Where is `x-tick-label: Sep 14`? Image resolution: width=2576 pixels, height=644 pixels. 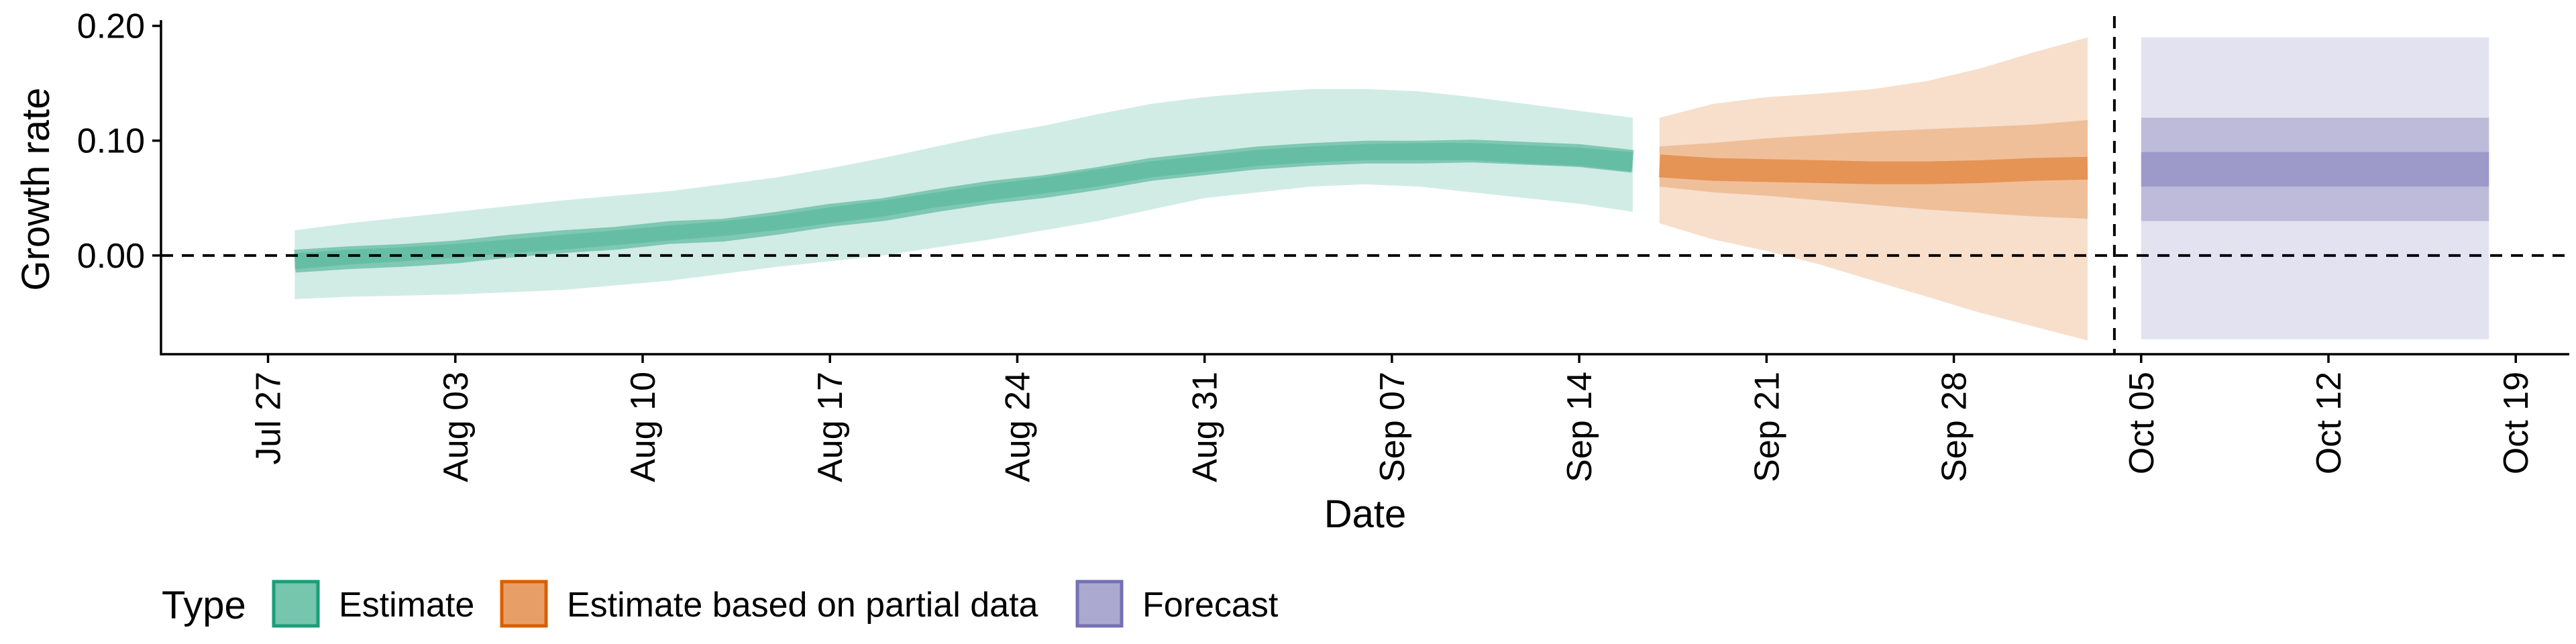
x-tick-label: Sep 14 is located at coordinates (1579, 427).